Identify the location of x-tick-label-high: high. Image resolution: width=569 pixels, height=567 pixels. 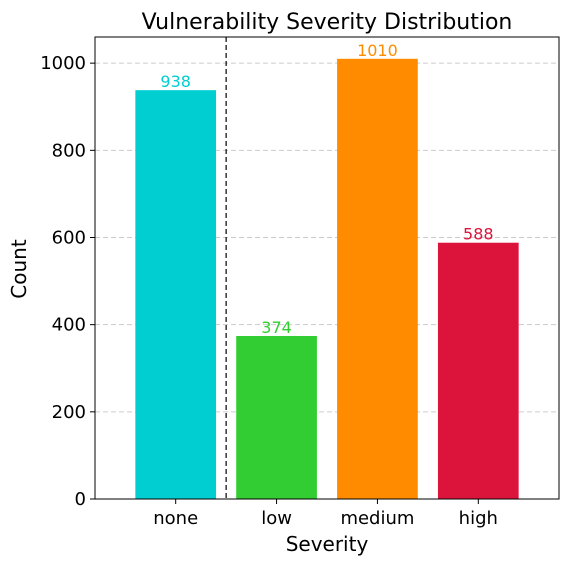
(478, 518).